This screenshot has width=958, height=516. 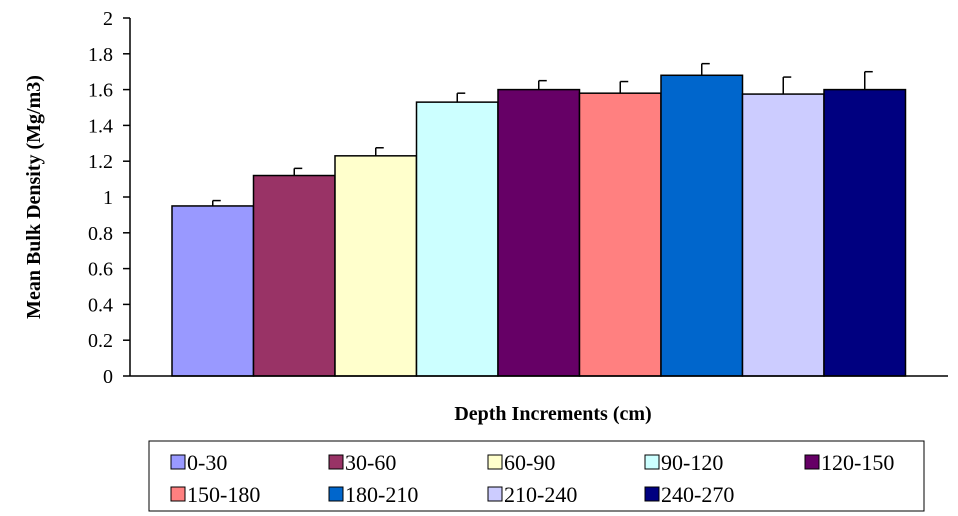 What do you see at coordinates (100, 126) in the screenshot?
I see `y-tick-label: 1.4` at bounding box center [100, 126].